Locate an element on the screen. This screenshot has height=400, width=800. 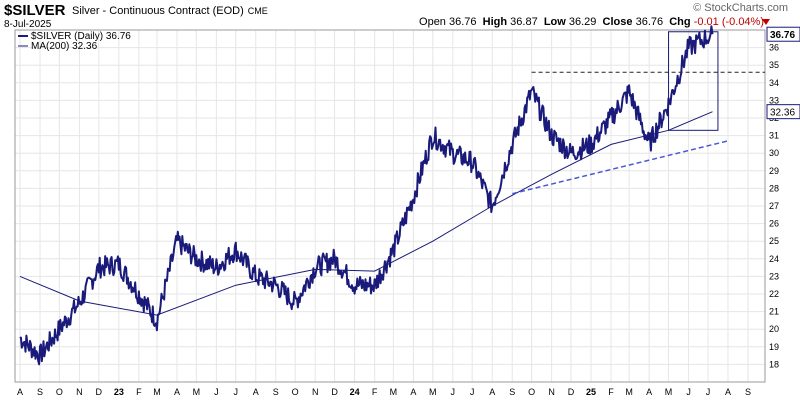
y-tick-21: 21 is located at coordinates (774, 312).